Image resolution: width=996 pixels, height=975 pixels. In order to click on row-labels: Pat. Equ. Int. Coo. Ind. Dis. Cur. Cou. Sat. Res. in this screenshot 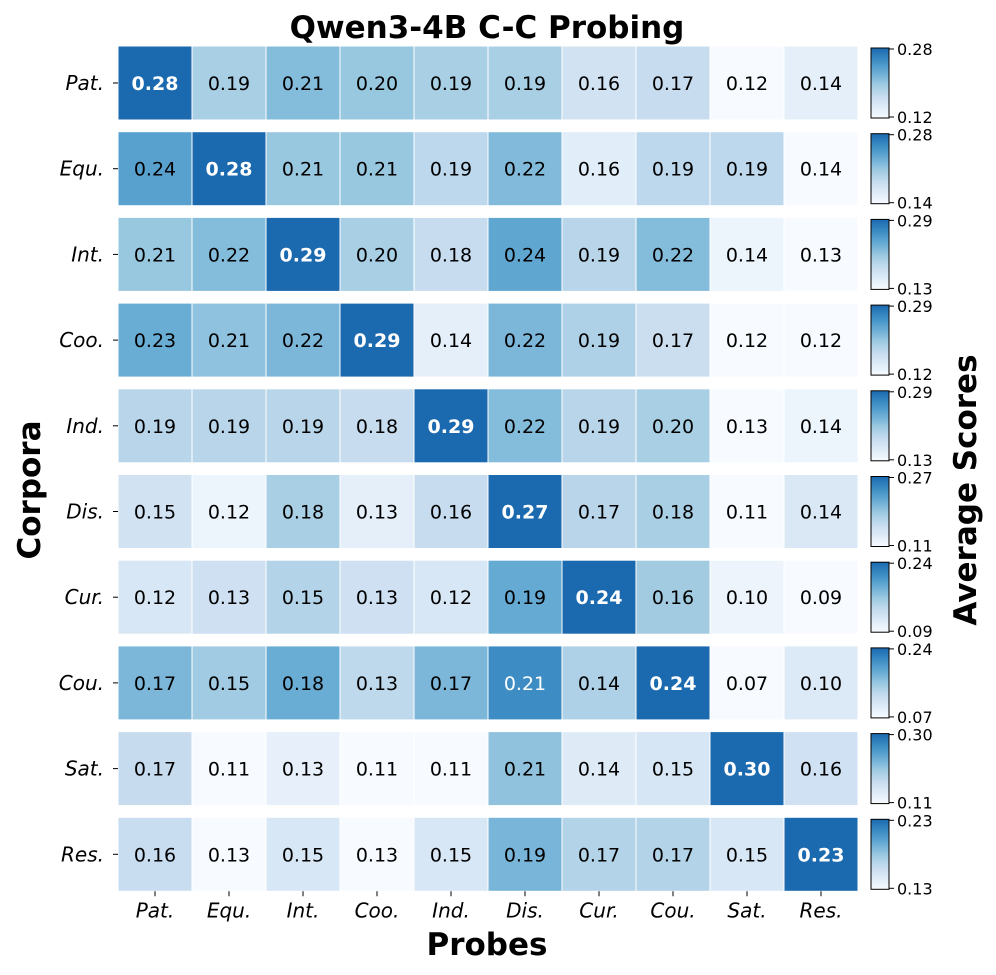, I will do `click(88, 468)`.